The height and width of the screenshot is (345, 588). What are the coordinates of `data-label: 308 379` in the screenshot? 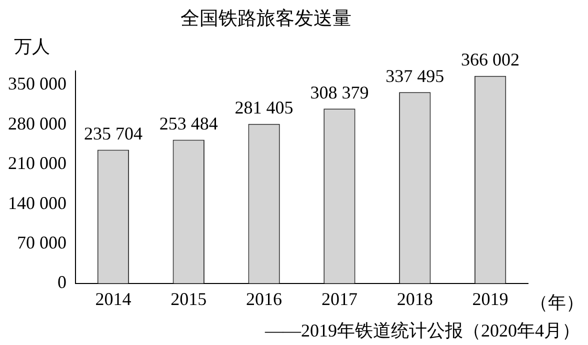 It's located at (339, 92).